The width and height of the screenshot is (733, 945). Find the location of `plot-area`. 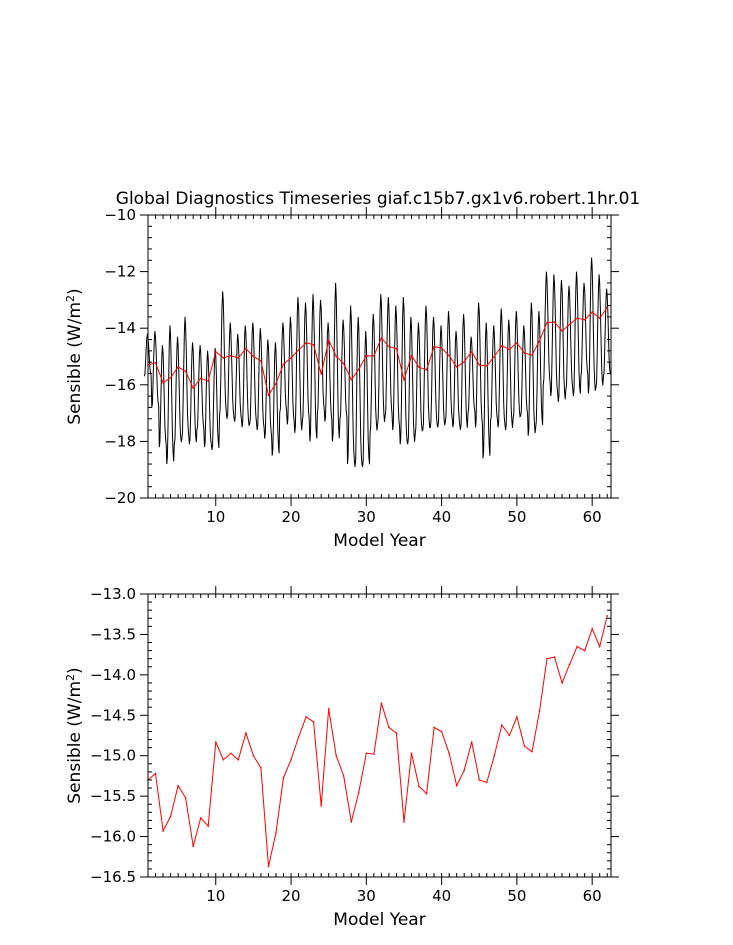

plot-area is located at coordinates (377, 362).